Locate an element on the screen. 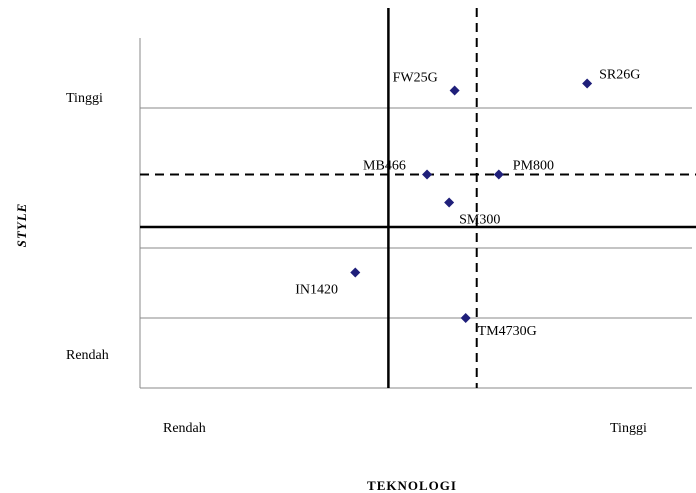 This screenshot has width=696, height=493. data-point-sm300 is located at coordinates (449, 202).